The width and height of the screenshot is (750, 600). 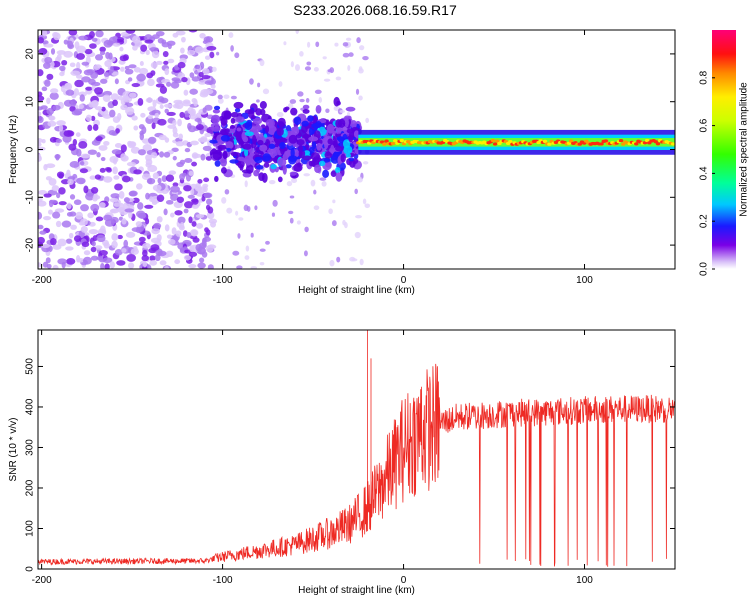 I want to click on y-tick-label: 500, so click(x=30, y=366).